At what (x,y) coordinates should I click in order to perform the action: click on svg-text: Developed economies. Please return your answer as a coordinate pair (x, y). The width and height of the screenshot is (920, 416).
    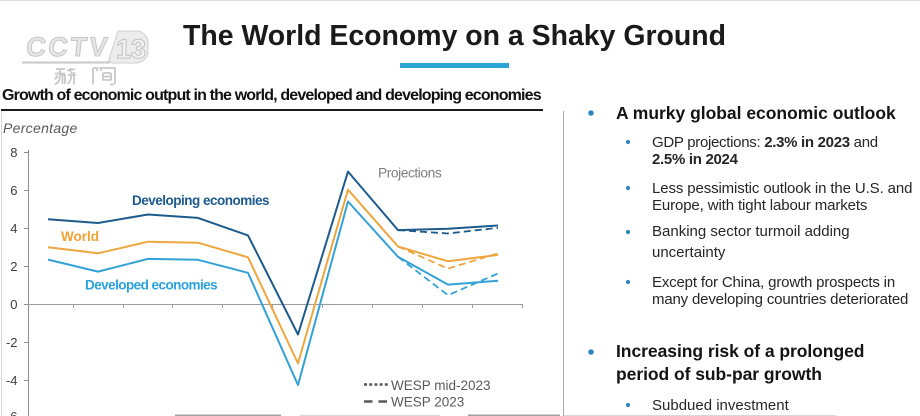
    Looking at the image, I should click on (151, 285).